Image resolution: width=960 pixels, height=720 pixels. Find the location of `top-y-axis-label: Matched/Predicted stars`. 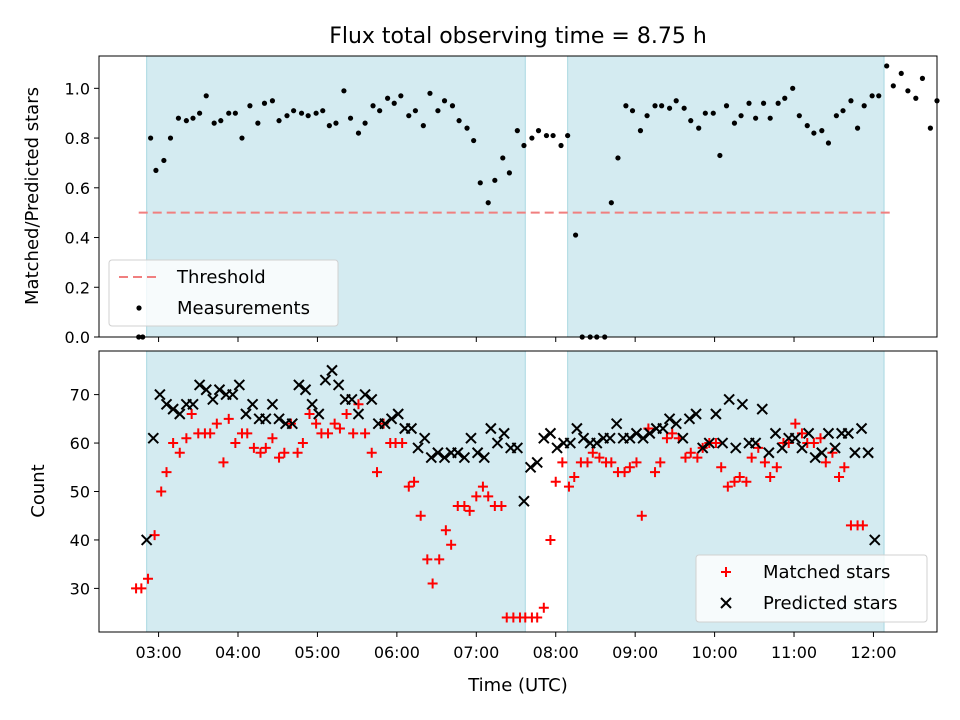

top-y-axis-label: Matched/Predicted stars is located at coordinates (32, 196).